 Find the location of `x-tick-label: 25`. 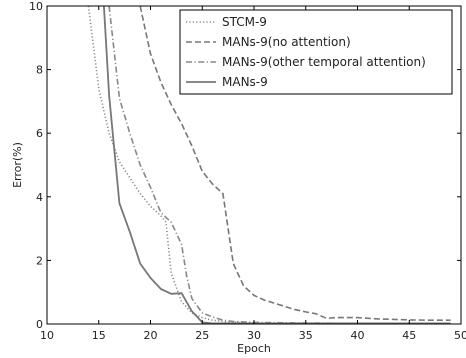

x-tick-label: 25 is located at coordinates (202, 335).